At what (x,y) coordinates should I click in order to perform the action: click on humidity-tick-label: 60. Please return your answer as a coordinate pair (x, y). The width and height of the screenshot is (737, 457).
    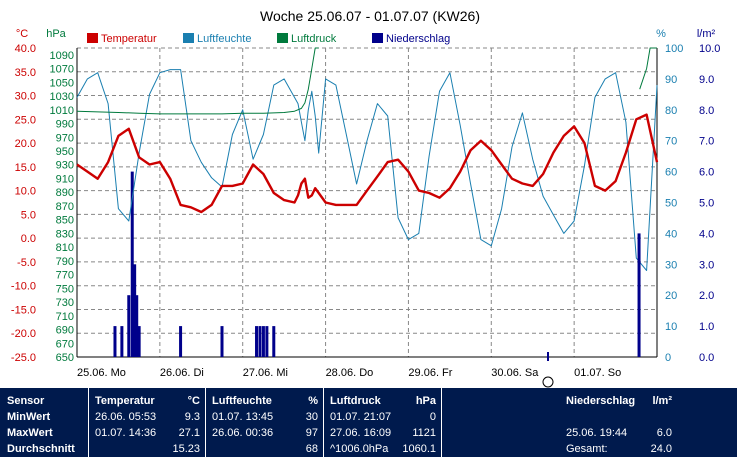
    Looking at the image, I should click on (671, 173).